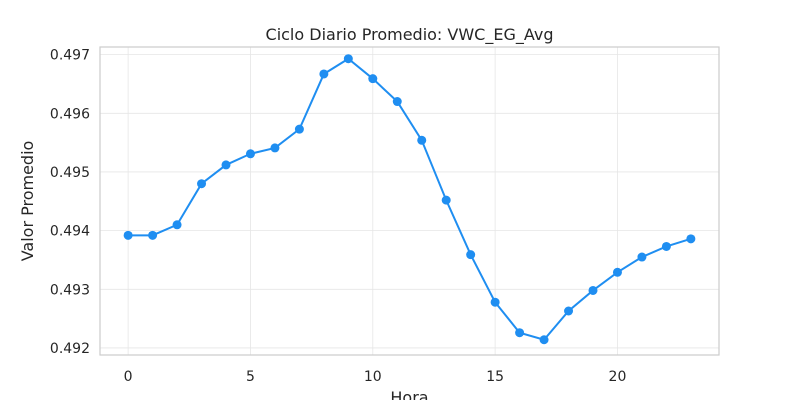 The height and width of the screenshot is (405, 800). I want to click on x-tick-label: 10, so click(373, 377).